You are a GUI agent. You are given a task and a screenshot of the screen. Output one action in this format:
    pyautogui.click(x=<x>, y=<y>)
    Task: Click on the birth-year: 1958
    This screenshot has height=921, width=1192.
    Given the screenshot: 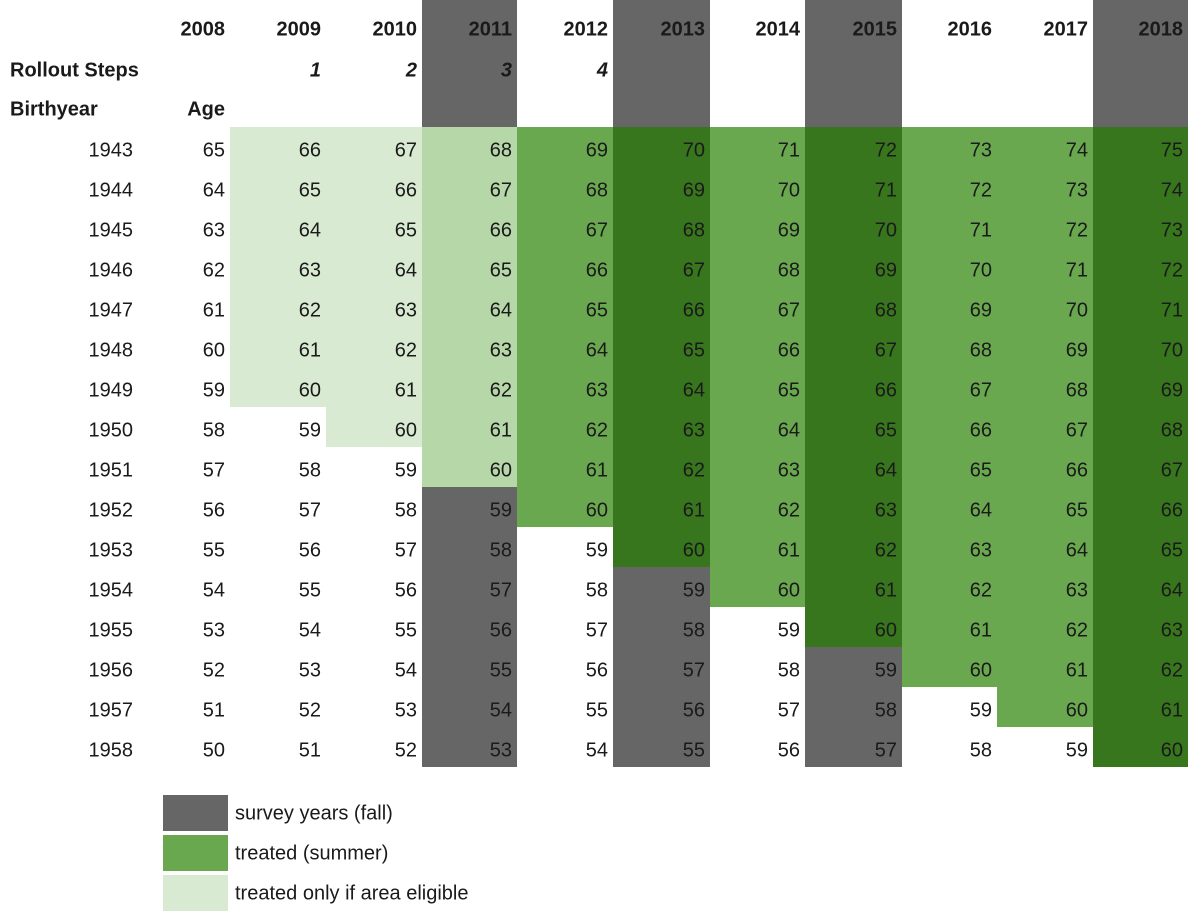 What is the action you would take?
    pyautogui.click(x=111, y=750)
    